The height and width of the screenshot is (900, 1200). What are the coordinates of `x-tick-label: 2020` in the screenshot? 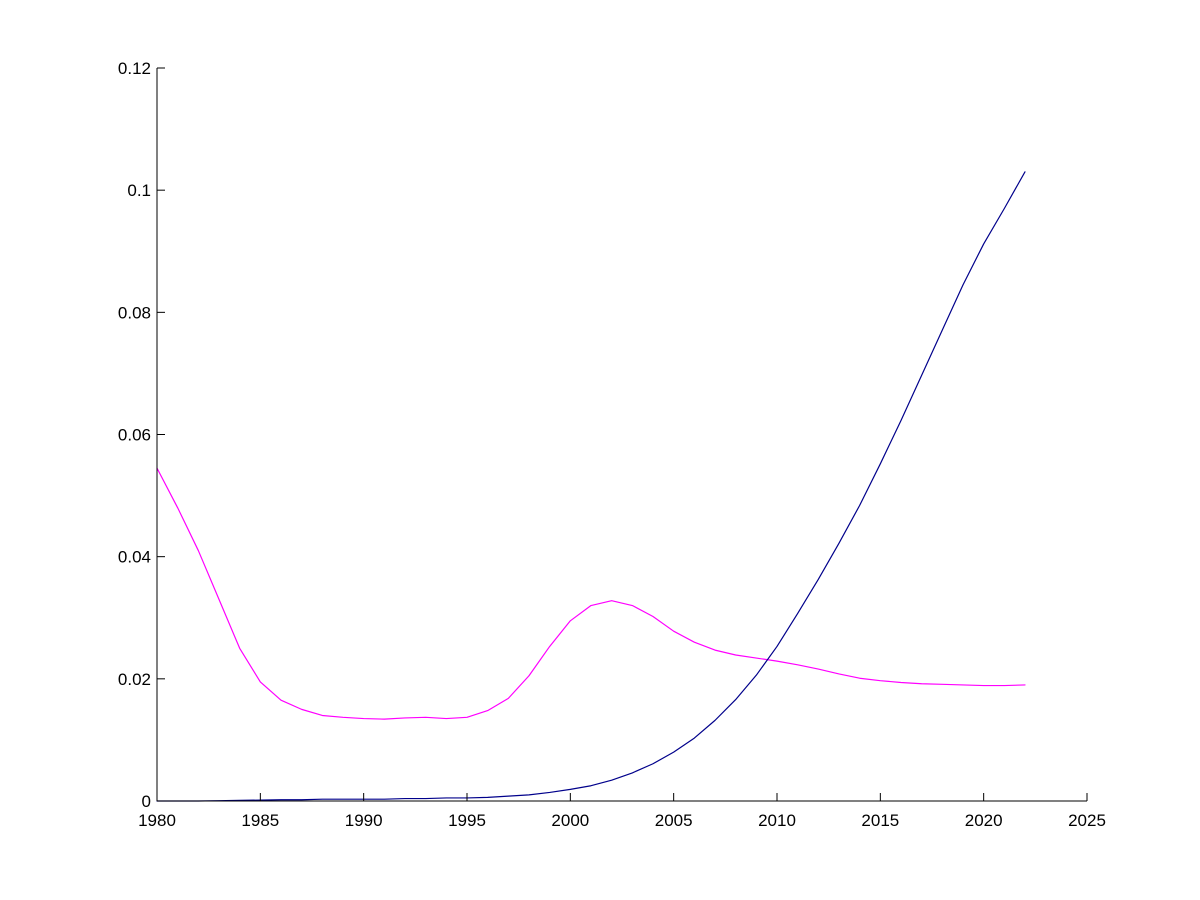 It's located at (984, 820).